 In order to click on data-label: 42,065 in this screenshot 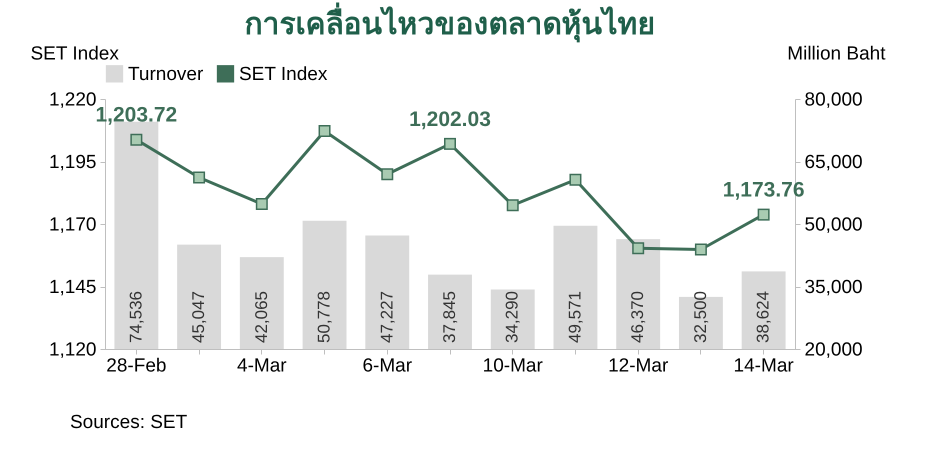, I will do `click(261, 317)`.